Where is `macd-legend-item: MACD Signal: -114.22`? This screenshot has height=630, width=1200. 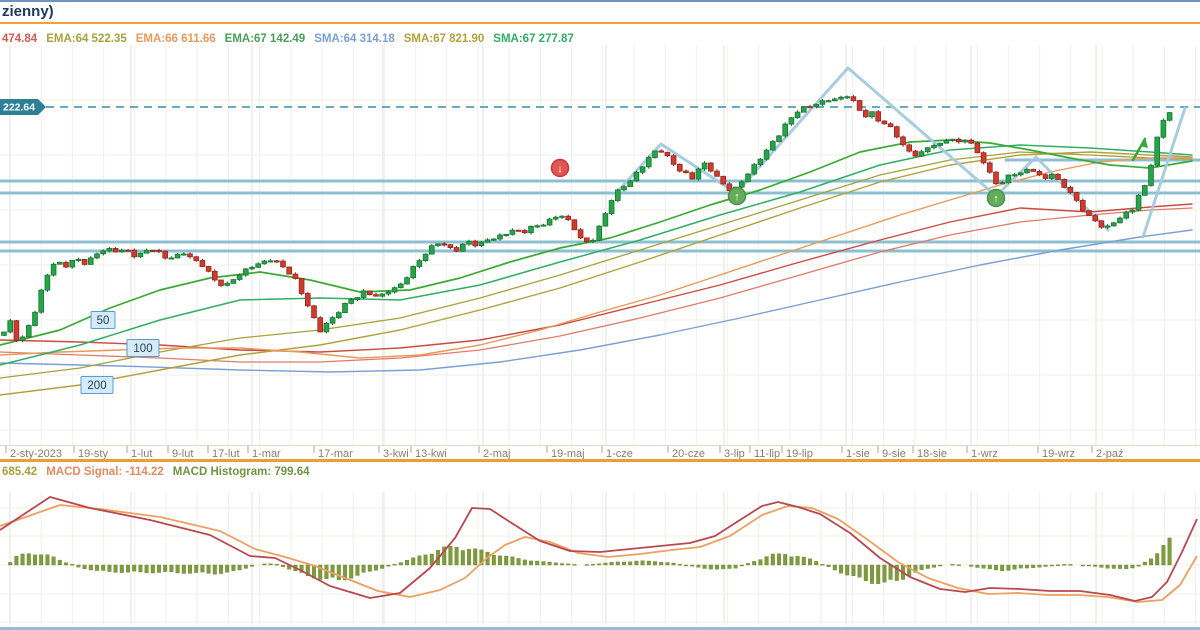 macd-legend-item: MACD Signal: -114.22 is located at coordinates (105, 472).